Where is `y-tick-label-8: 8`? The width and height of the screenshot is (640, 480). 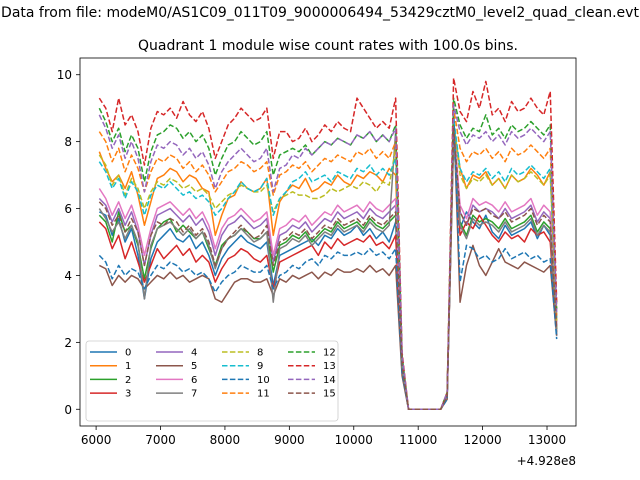 y-tick-label-8: 8 is located at coordinates (68, 142).